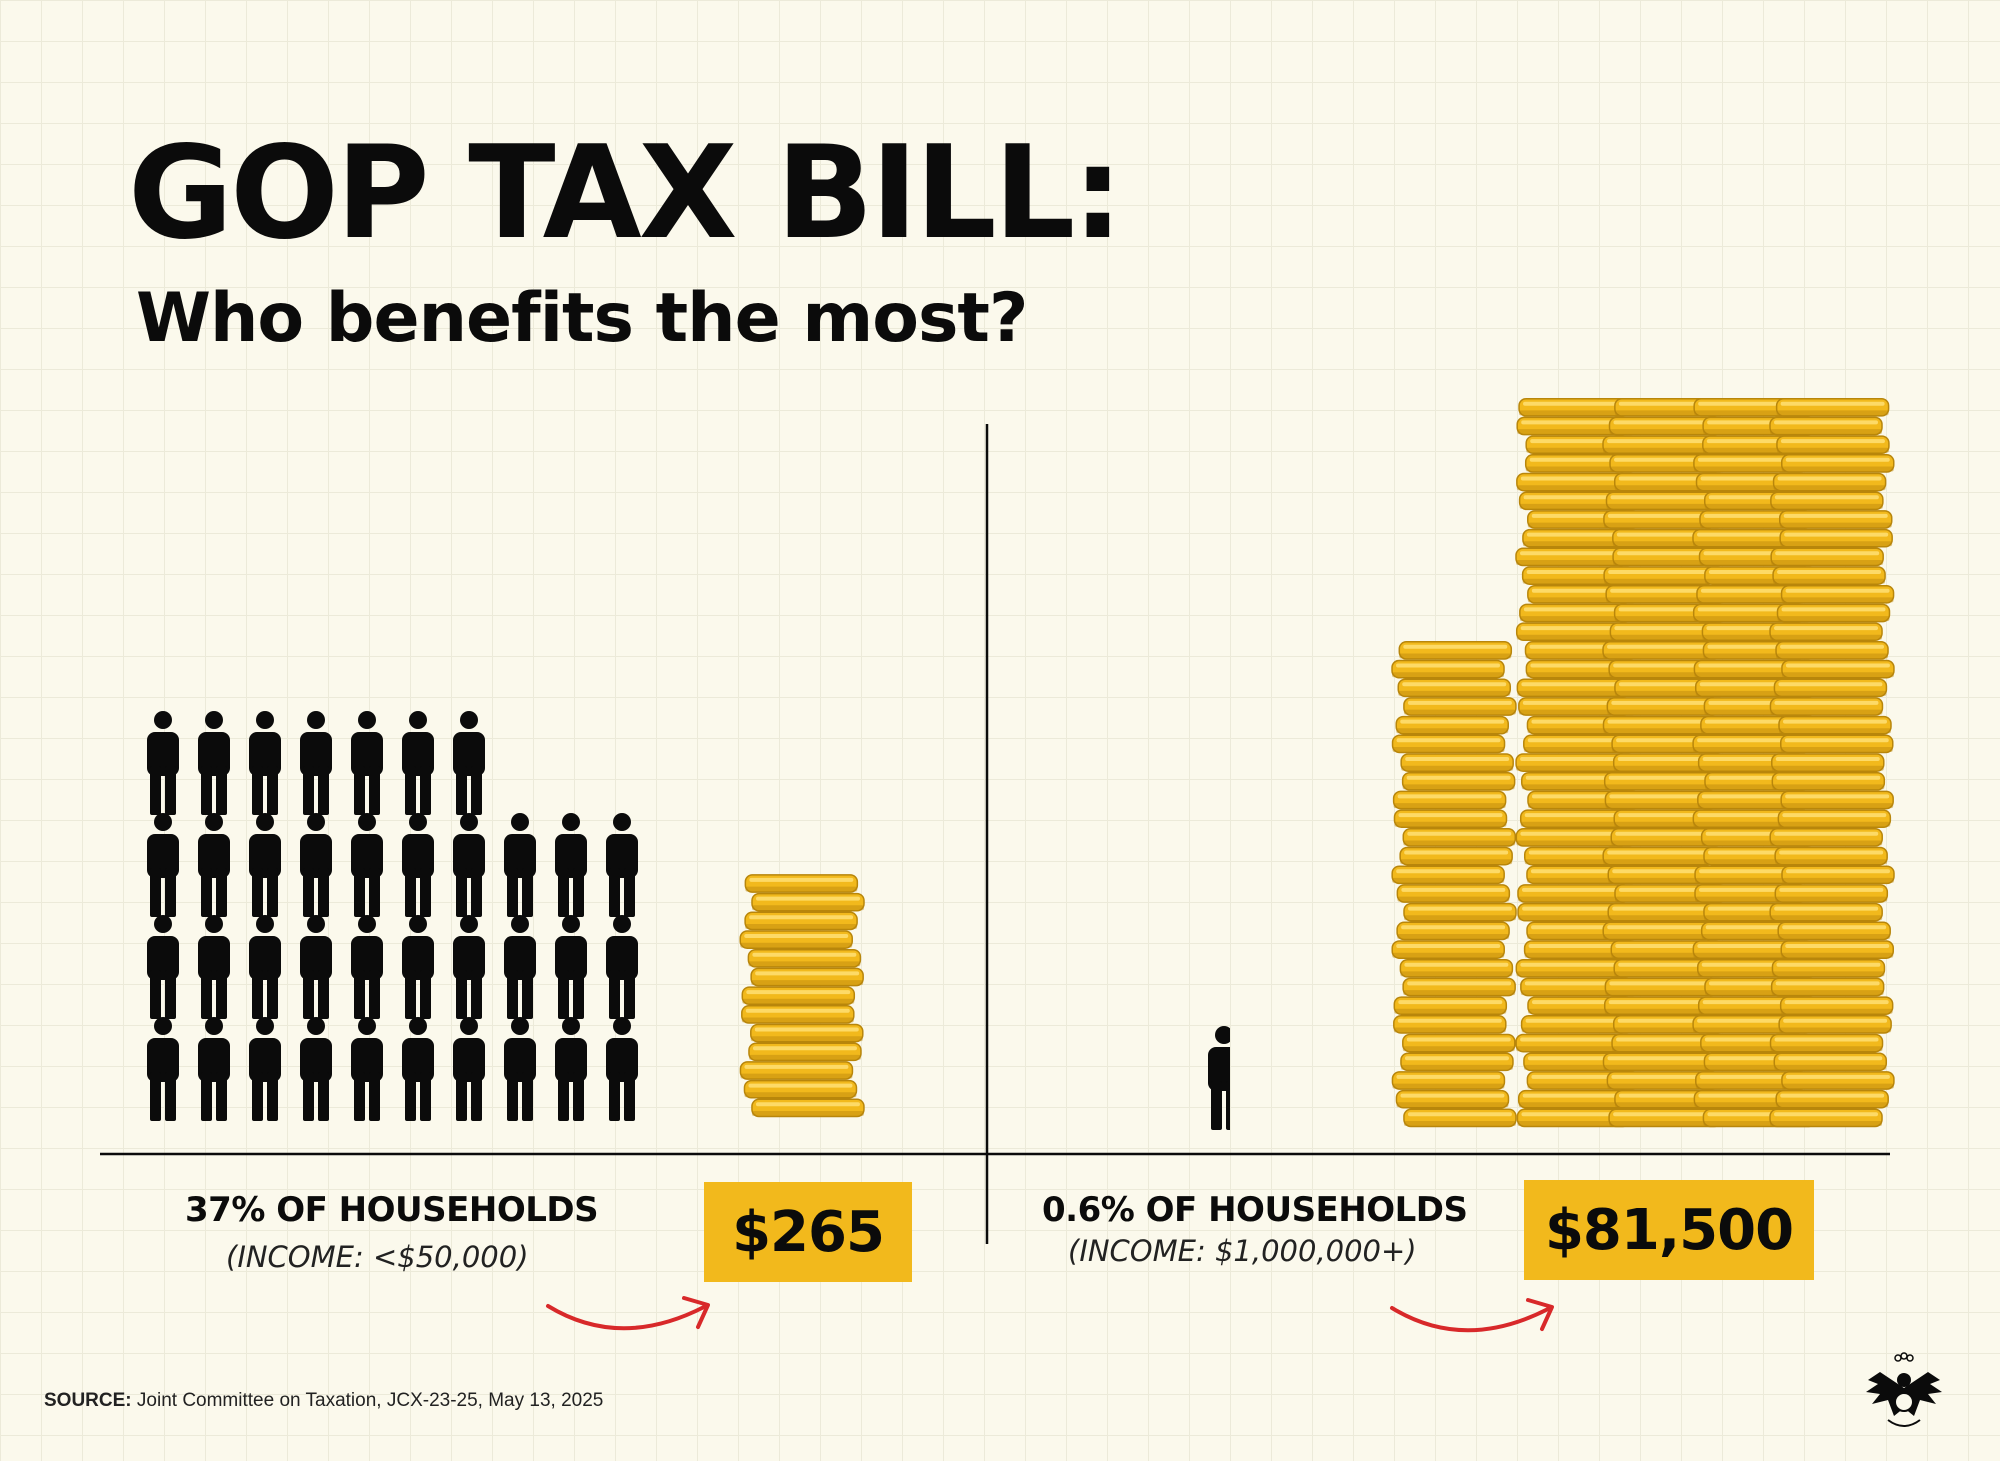 The image size is (2000, 1461). I want to click on arrow-left, so click(626, 1317).